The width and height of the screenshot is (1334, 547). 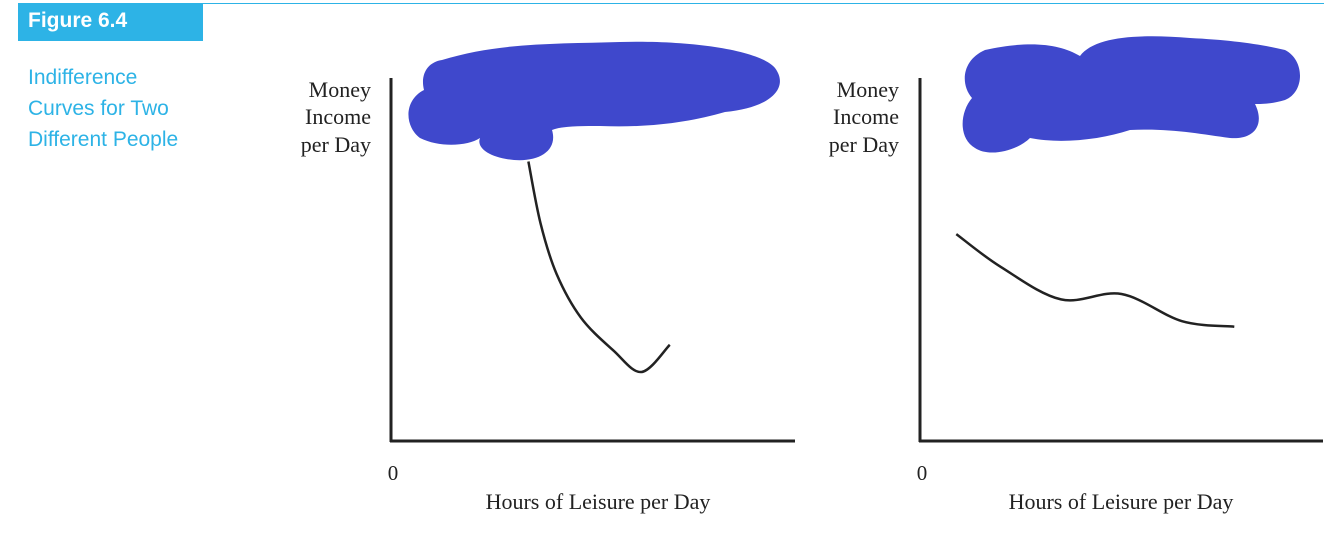 I want to click on caption-line: Curves for Two, so click(x=98, y=108).